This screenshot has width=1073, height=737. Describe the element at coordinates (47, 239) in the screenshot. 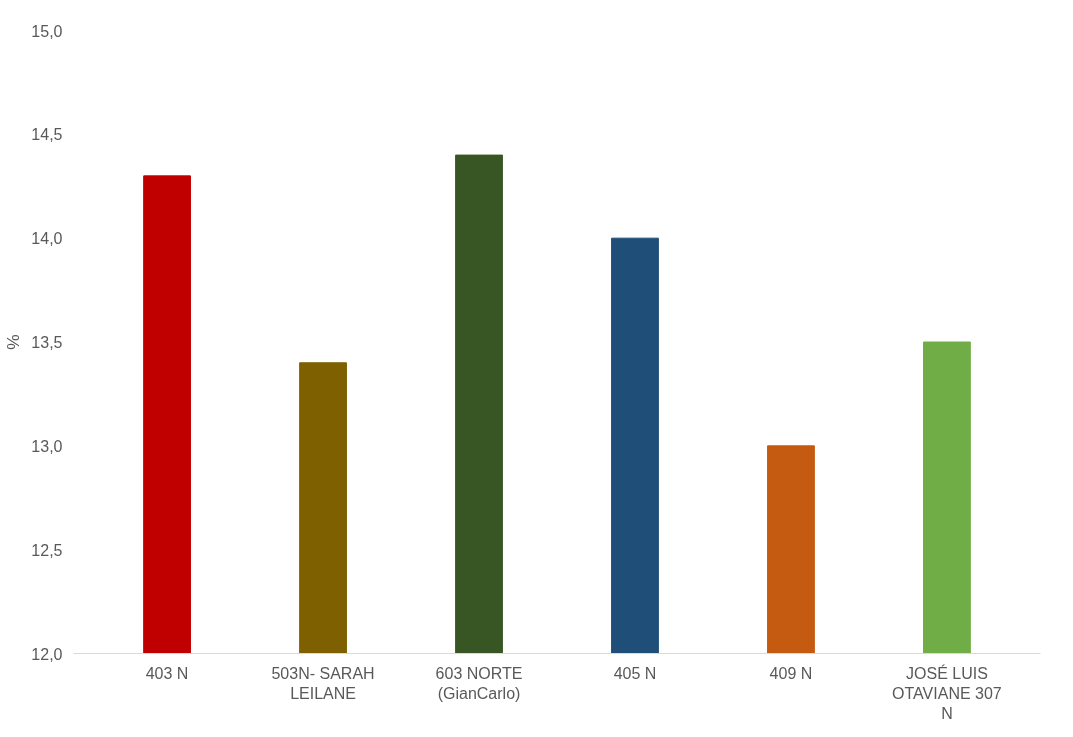

I see `y-tick-label: 14,0` at that location.